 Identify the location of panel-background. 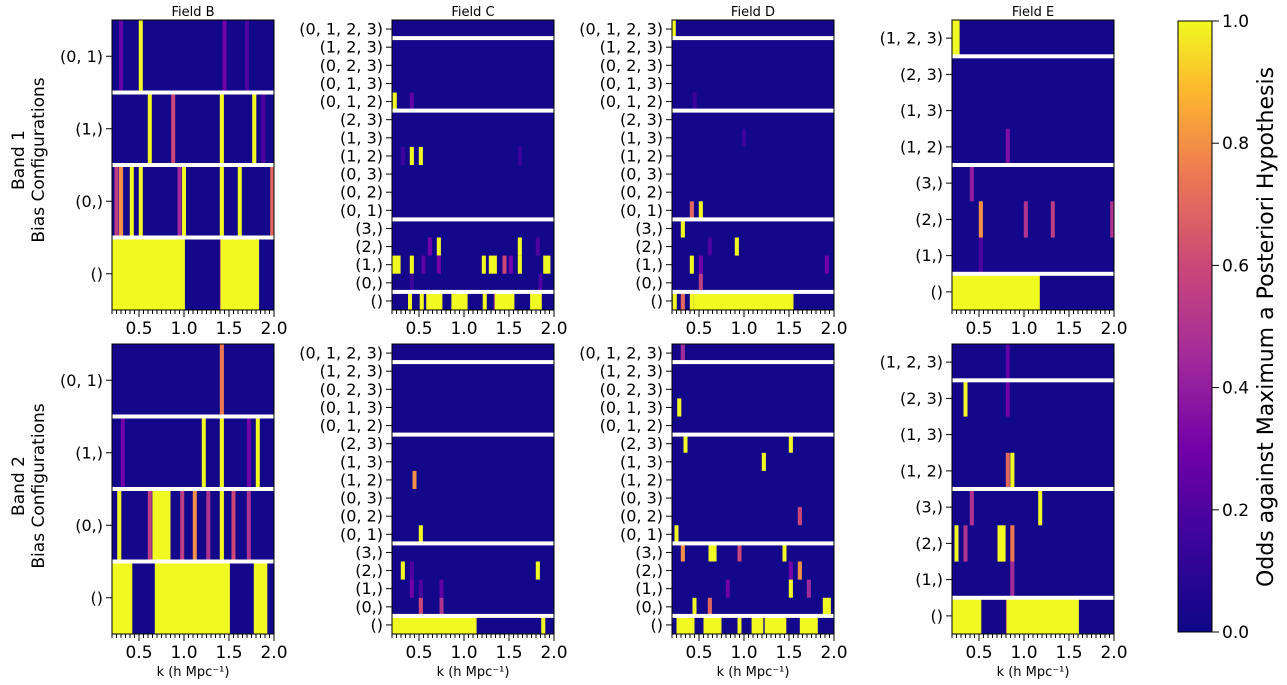
(753, 165).